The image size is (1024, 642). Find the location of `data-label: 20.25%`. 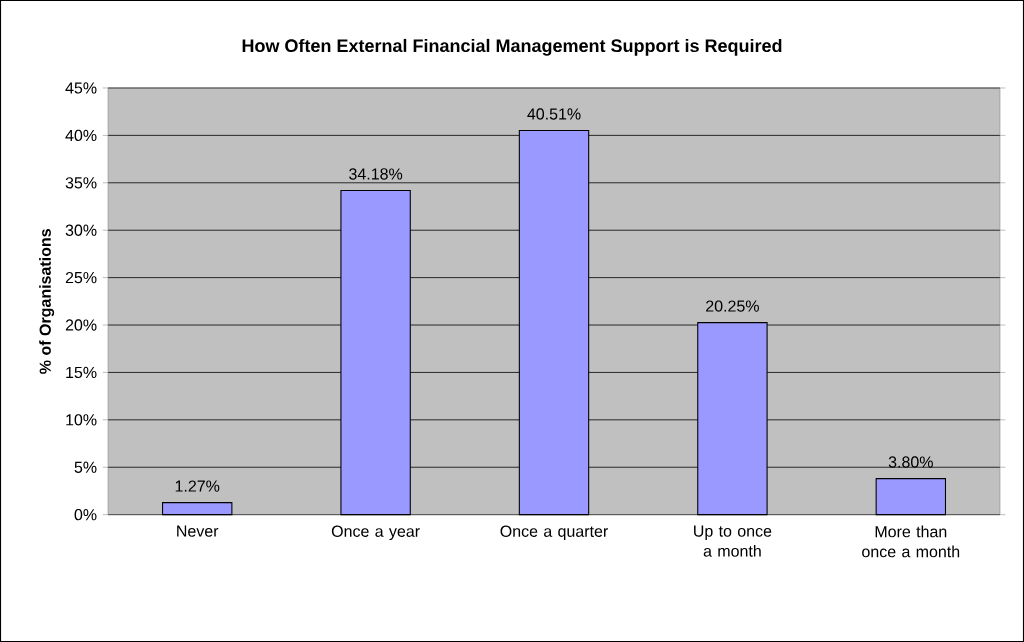

data-label: 20.25% is located at coordinates (732, 306).